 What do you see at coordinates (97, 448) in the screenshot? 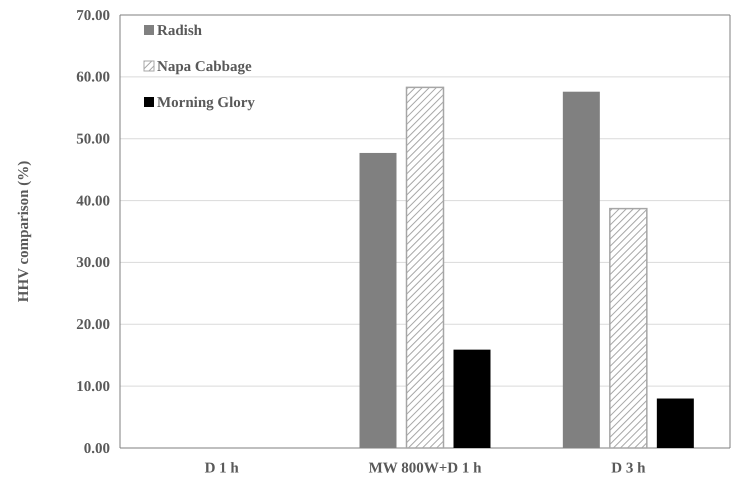
I see `y-tick-label: 0.00` at bounding box center [97, 448].